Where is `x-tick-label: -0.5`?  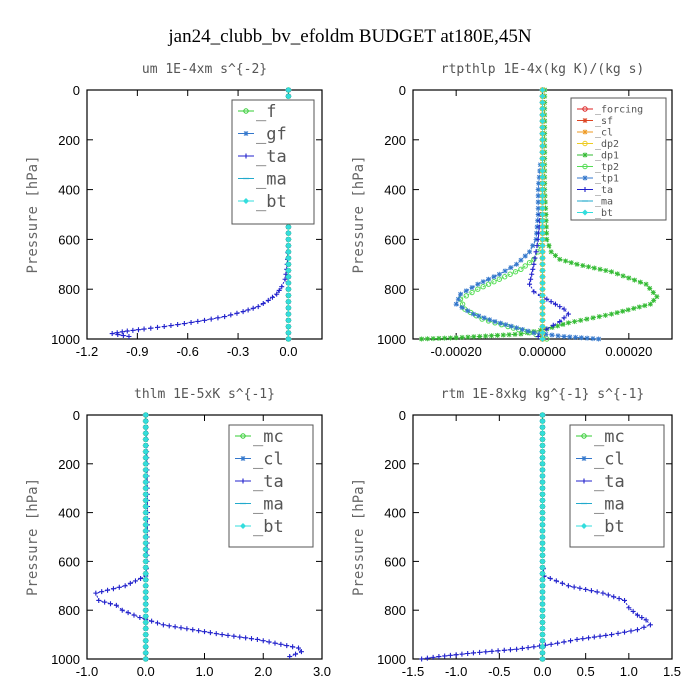 x-tick-label: -0.5 is located at coordinates (499, 671).